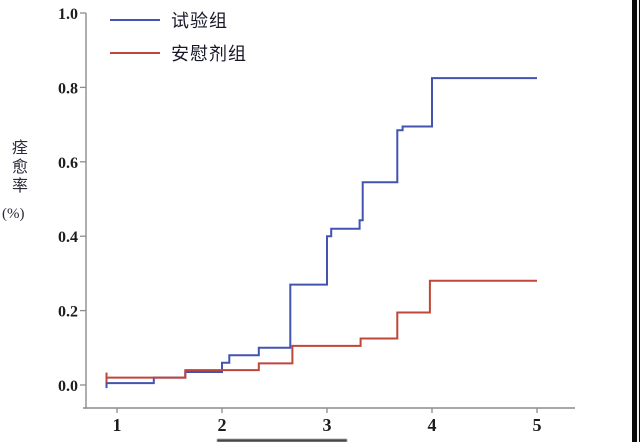 The height and width of the screenshot is (442, 640). What do you see at coordinates (135, 19) in the screenshot?
I see `legend-line-swatch-trial` at bounding box center [135, 19].